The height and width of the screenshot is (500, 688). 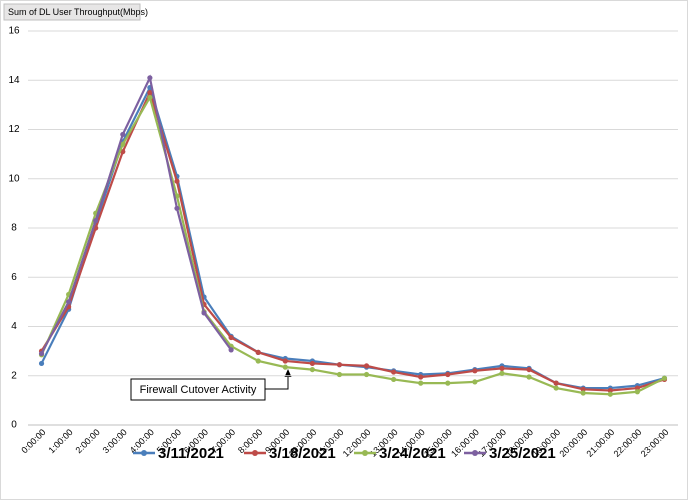 I want to click on legend-label: 3/18/2021, so click(x=302, y=453).